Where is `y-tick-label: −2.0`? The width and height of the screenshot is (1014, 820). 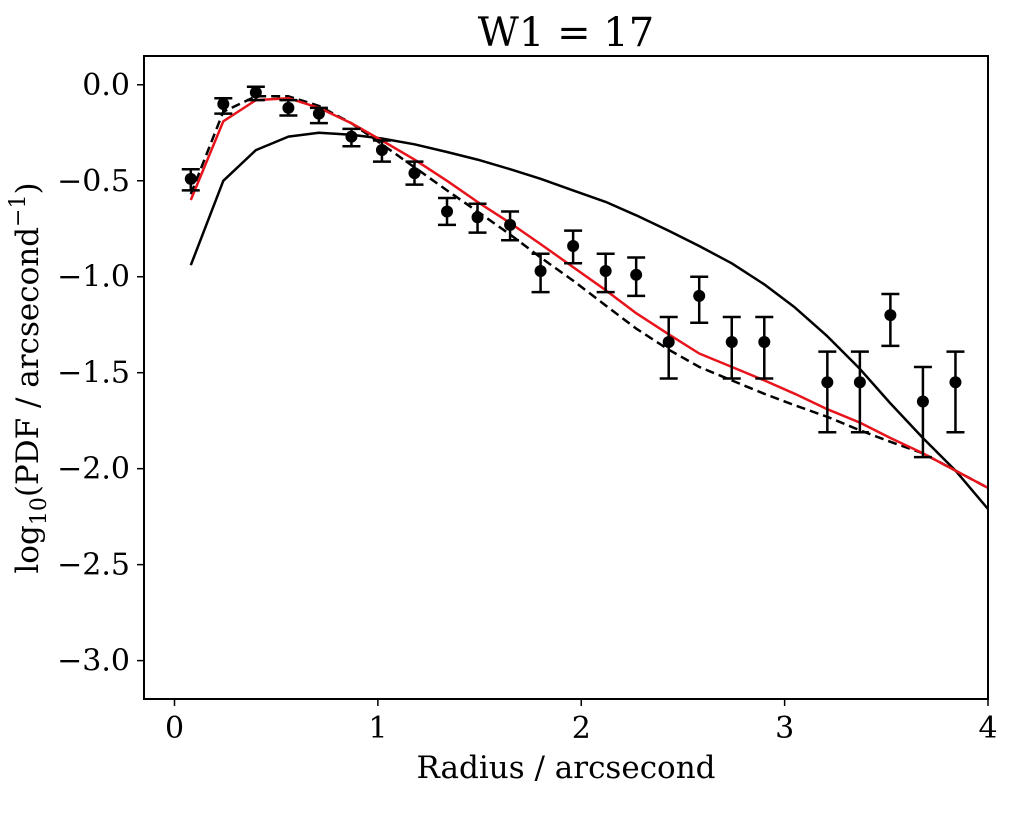
y-tick-label: −2.0 is located at coordinates (93, 469).